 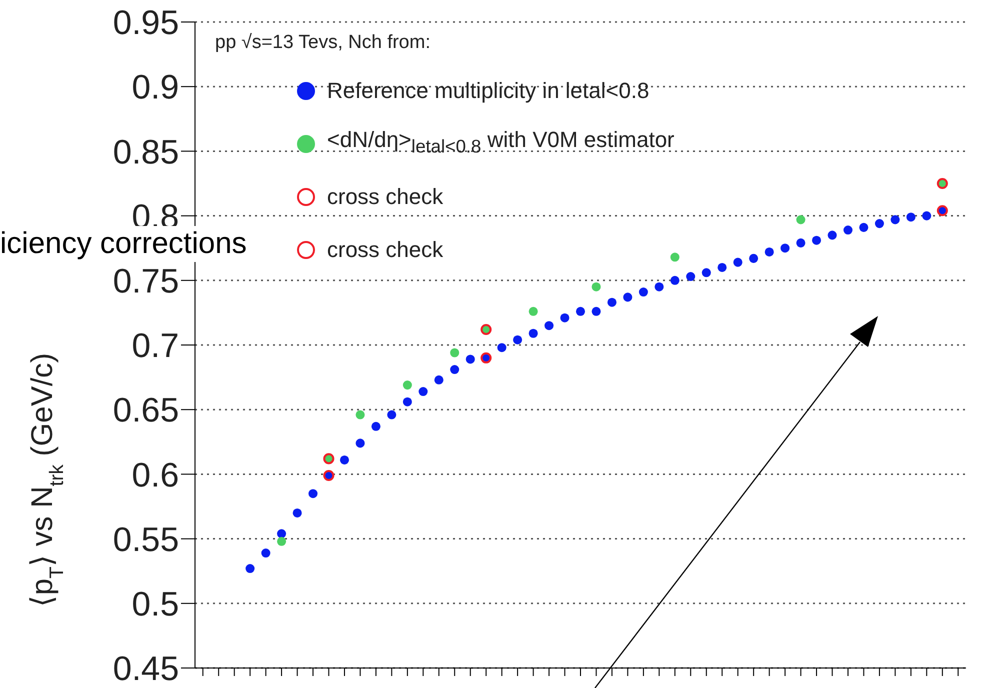 What do you see at coordinates (155, 346) in the screenshot?
I see `y-tick-label: 0.7` at bounding box center [155, 346].